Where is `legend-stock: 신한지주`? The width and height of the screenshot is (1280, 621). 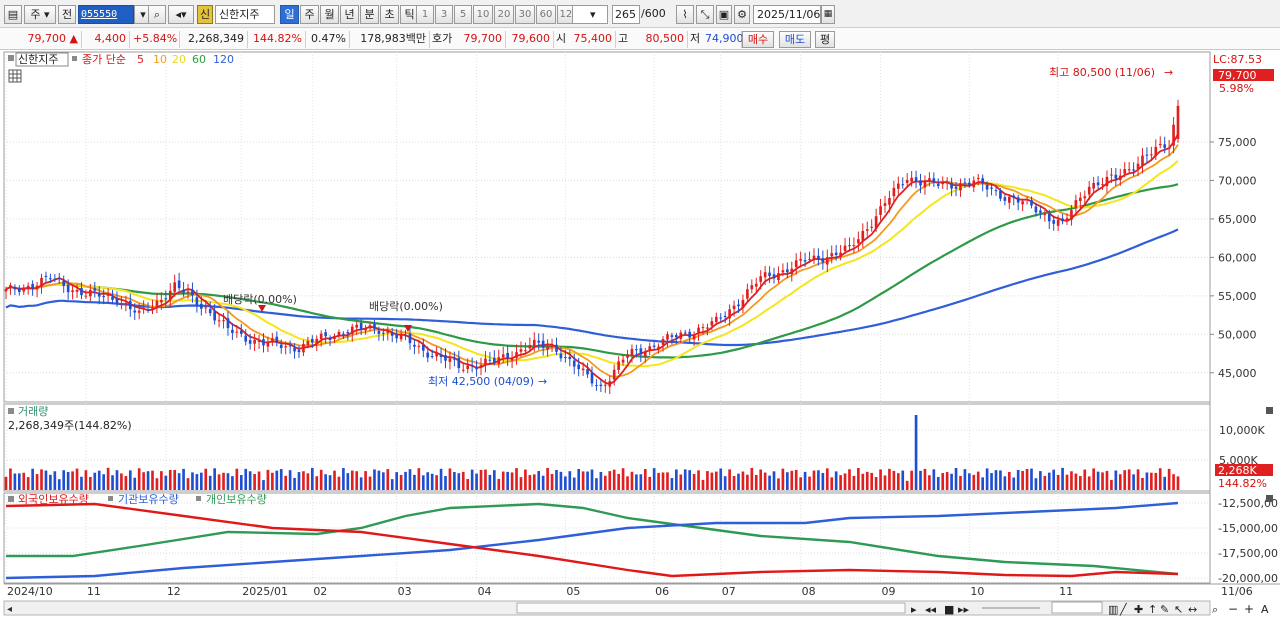
legend-stock: 신한지주 is located at coordinates (38, 59).